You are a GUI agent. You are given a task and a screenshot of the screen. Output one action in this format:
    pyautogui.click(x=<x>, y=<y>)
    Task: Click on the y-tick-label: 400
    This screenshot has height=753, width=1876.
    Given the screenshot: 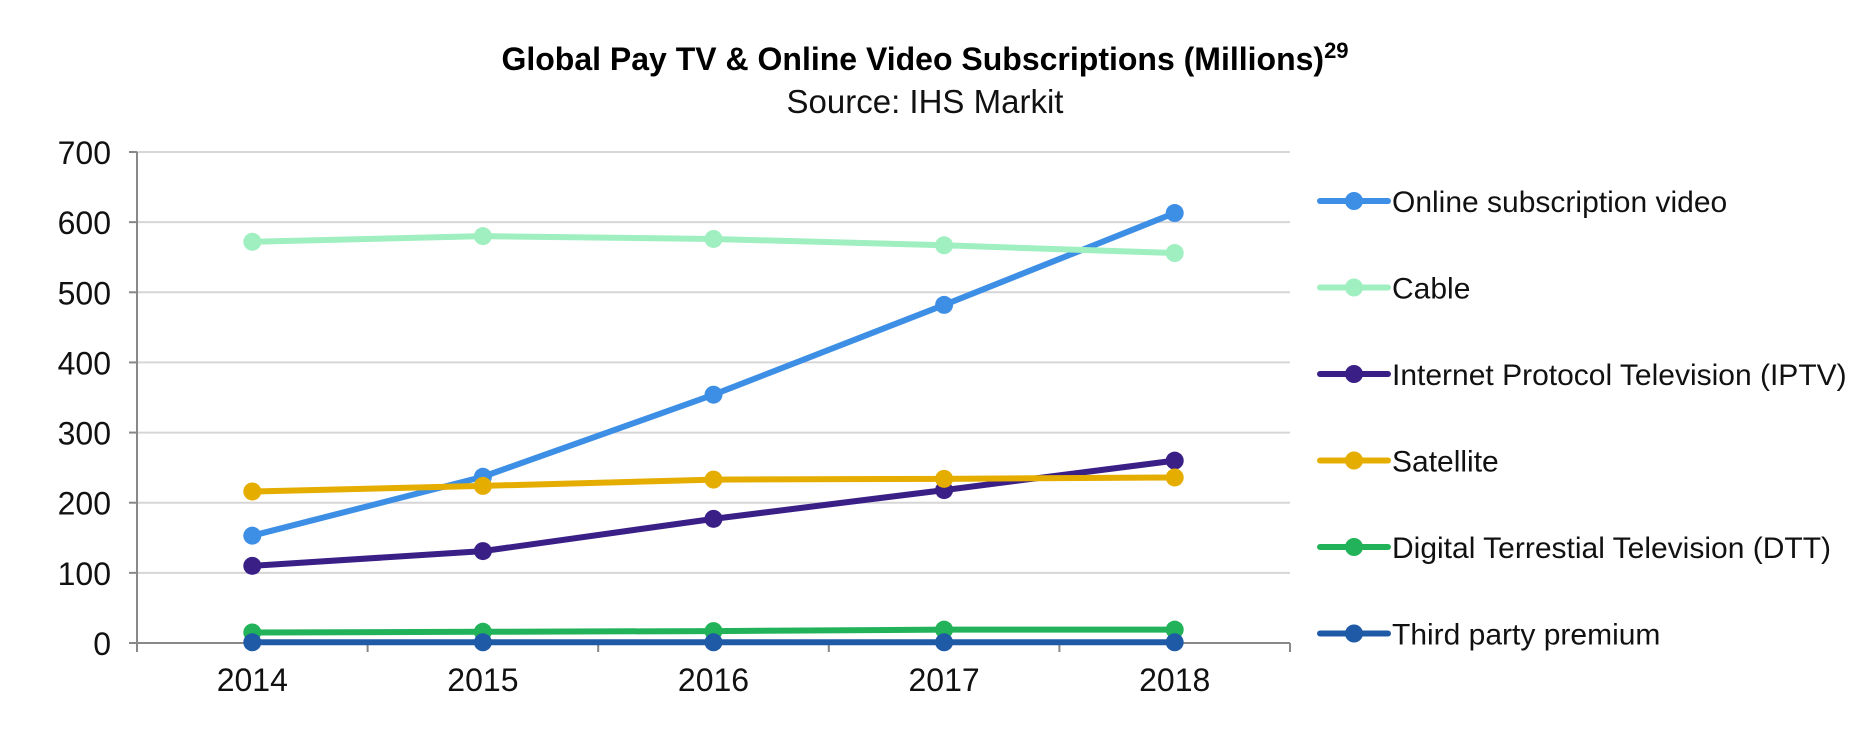 What is the action you would take?
    pyautogui.click(x=84, y=363)
    